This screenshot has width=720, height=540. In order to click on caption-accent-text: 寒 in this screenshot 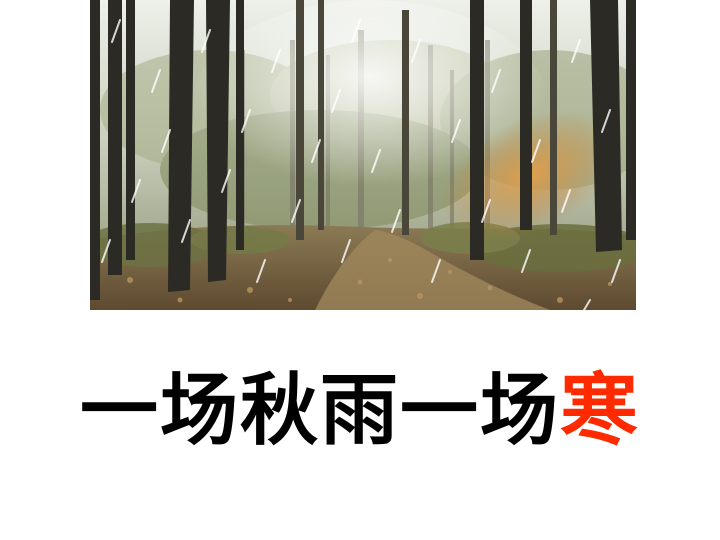, I will do `click(600, 411)`.